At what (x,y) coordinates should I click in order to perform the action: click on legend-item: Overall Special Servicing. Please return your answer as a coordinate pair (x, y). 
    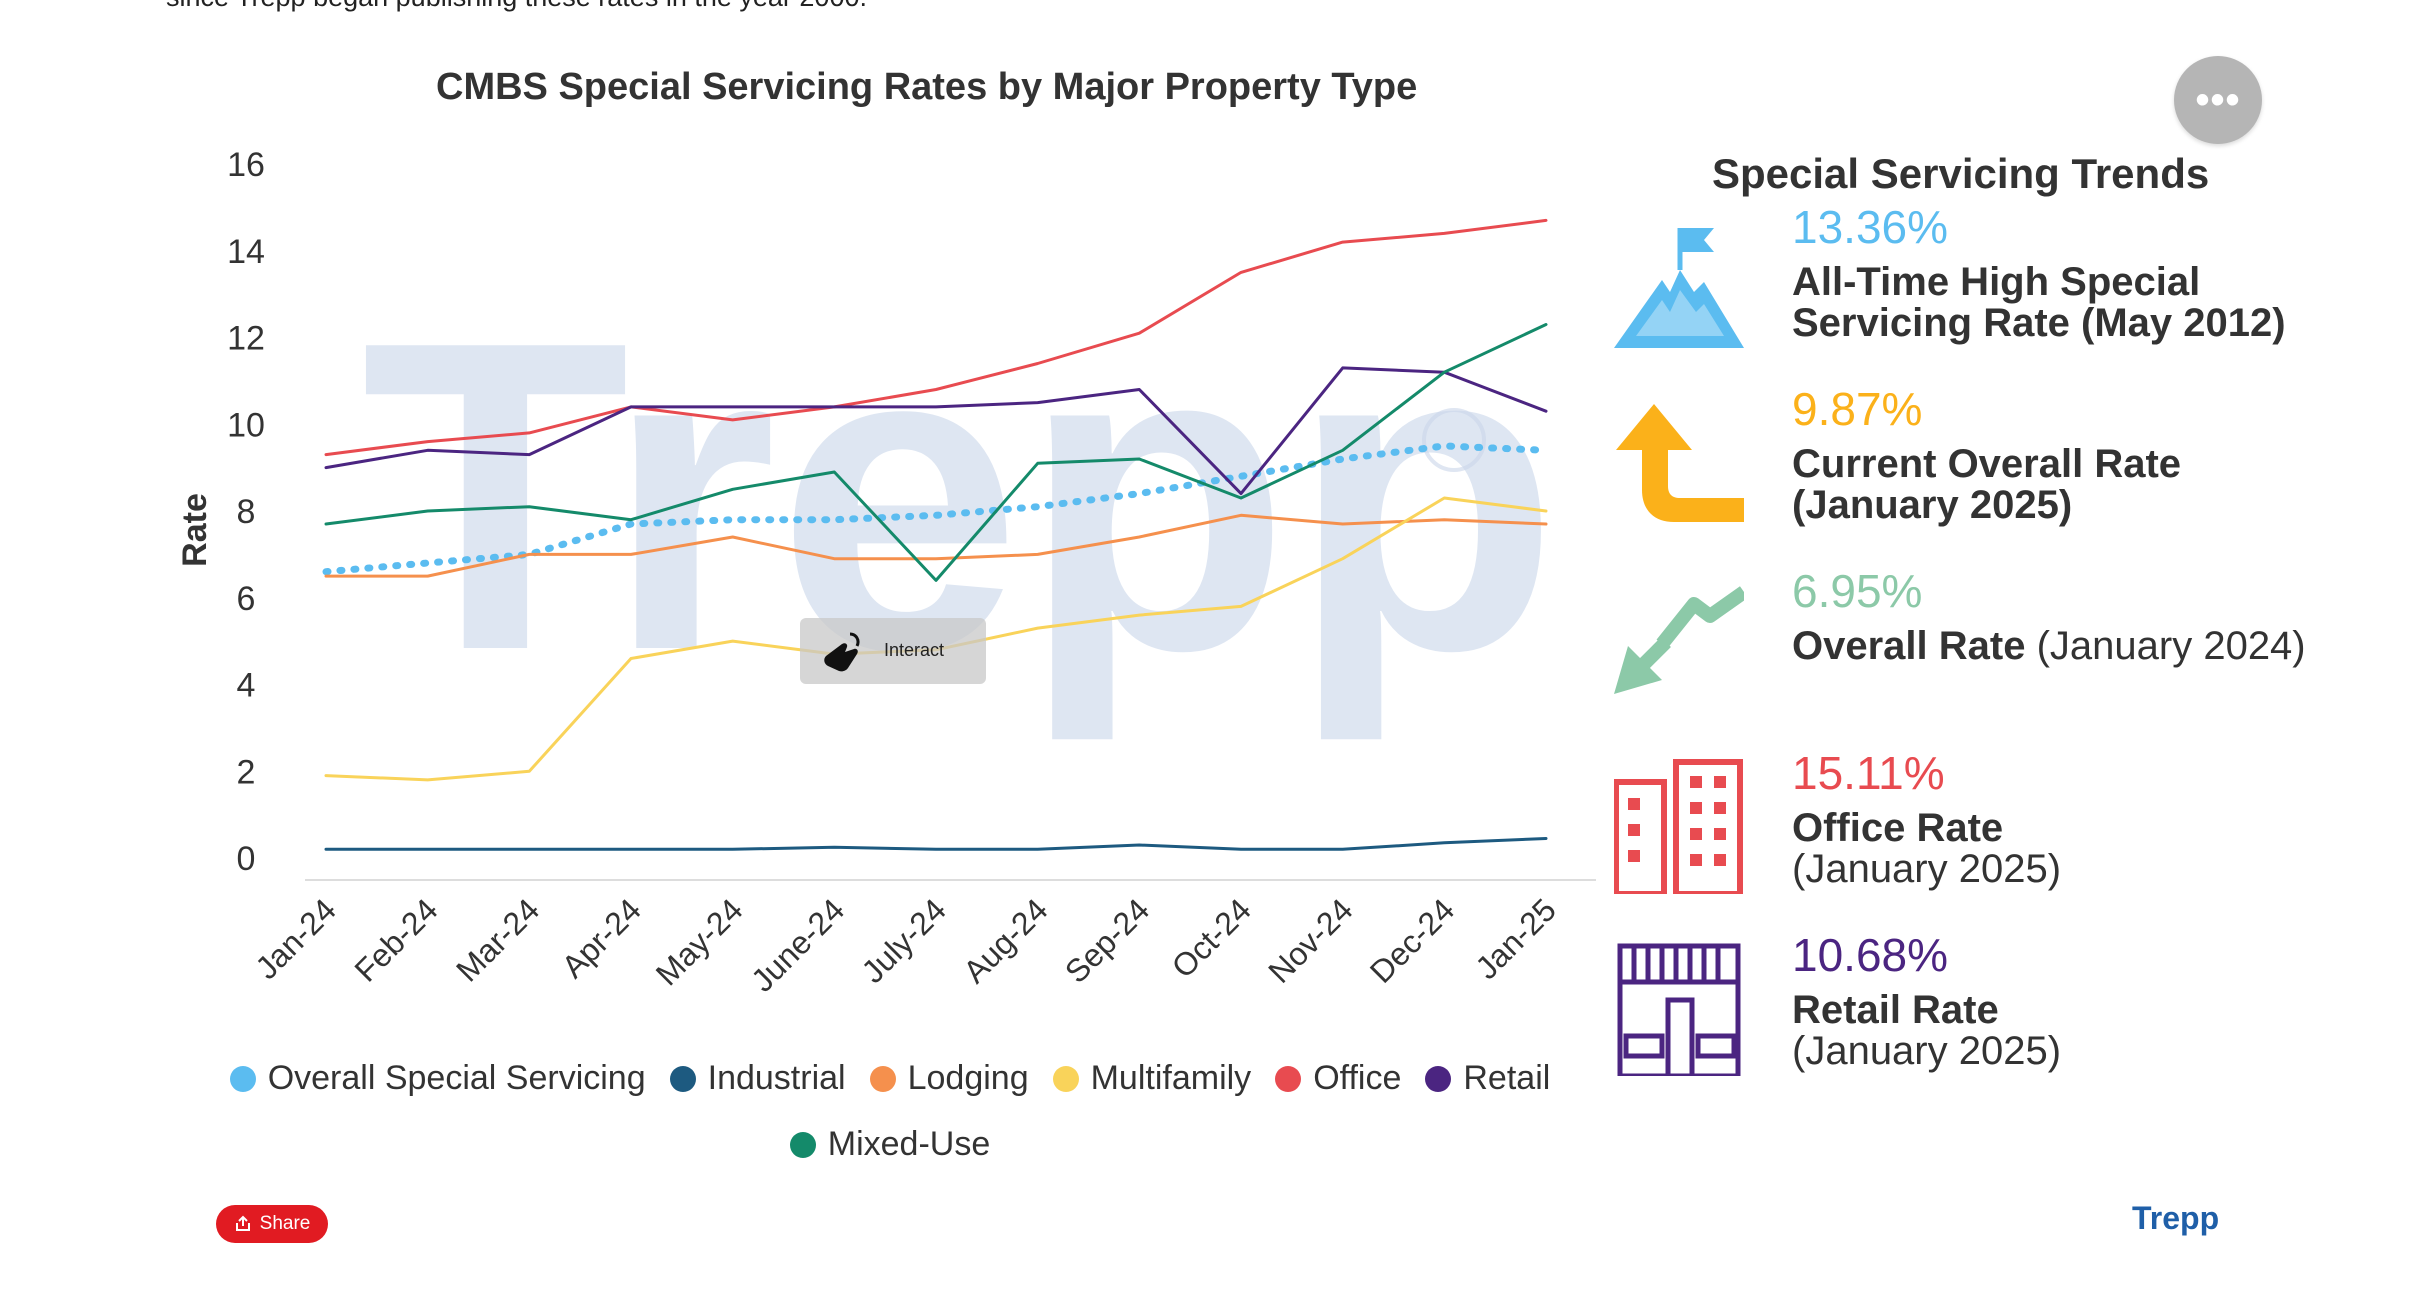
    Looking at the image, I should click on (437, 1078).